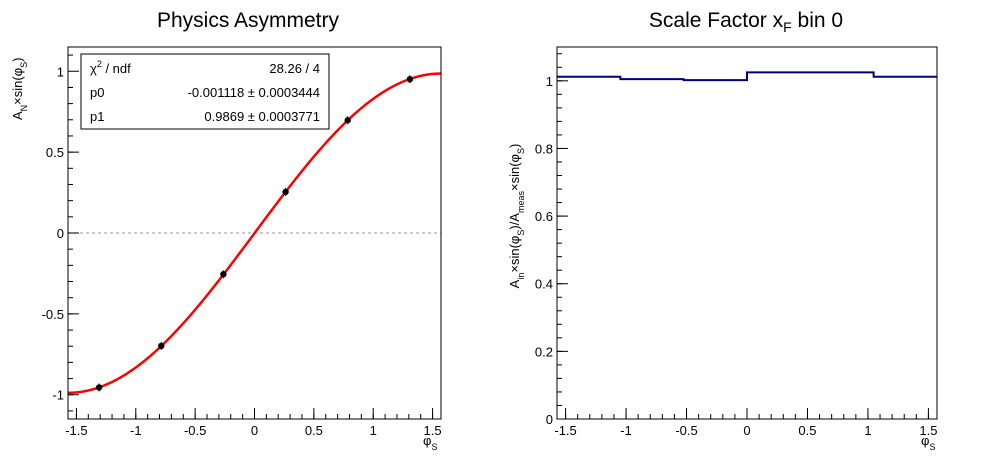 The image size is (996, 472). I want to click on svg-text: 0.9869 ± 0.0003771, so click(262, 116).